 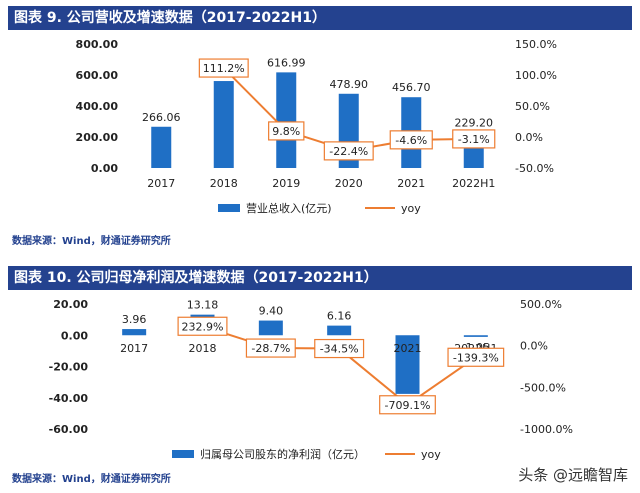 I want to click on chart2-category-label: 2018, so click(x=203, y=348).